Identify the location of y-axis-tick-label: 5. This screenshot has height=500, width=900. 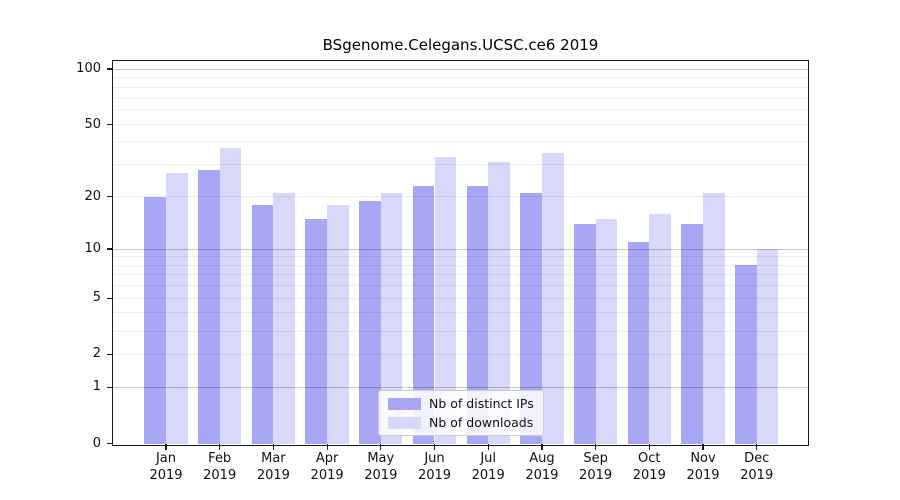
(96, 298).